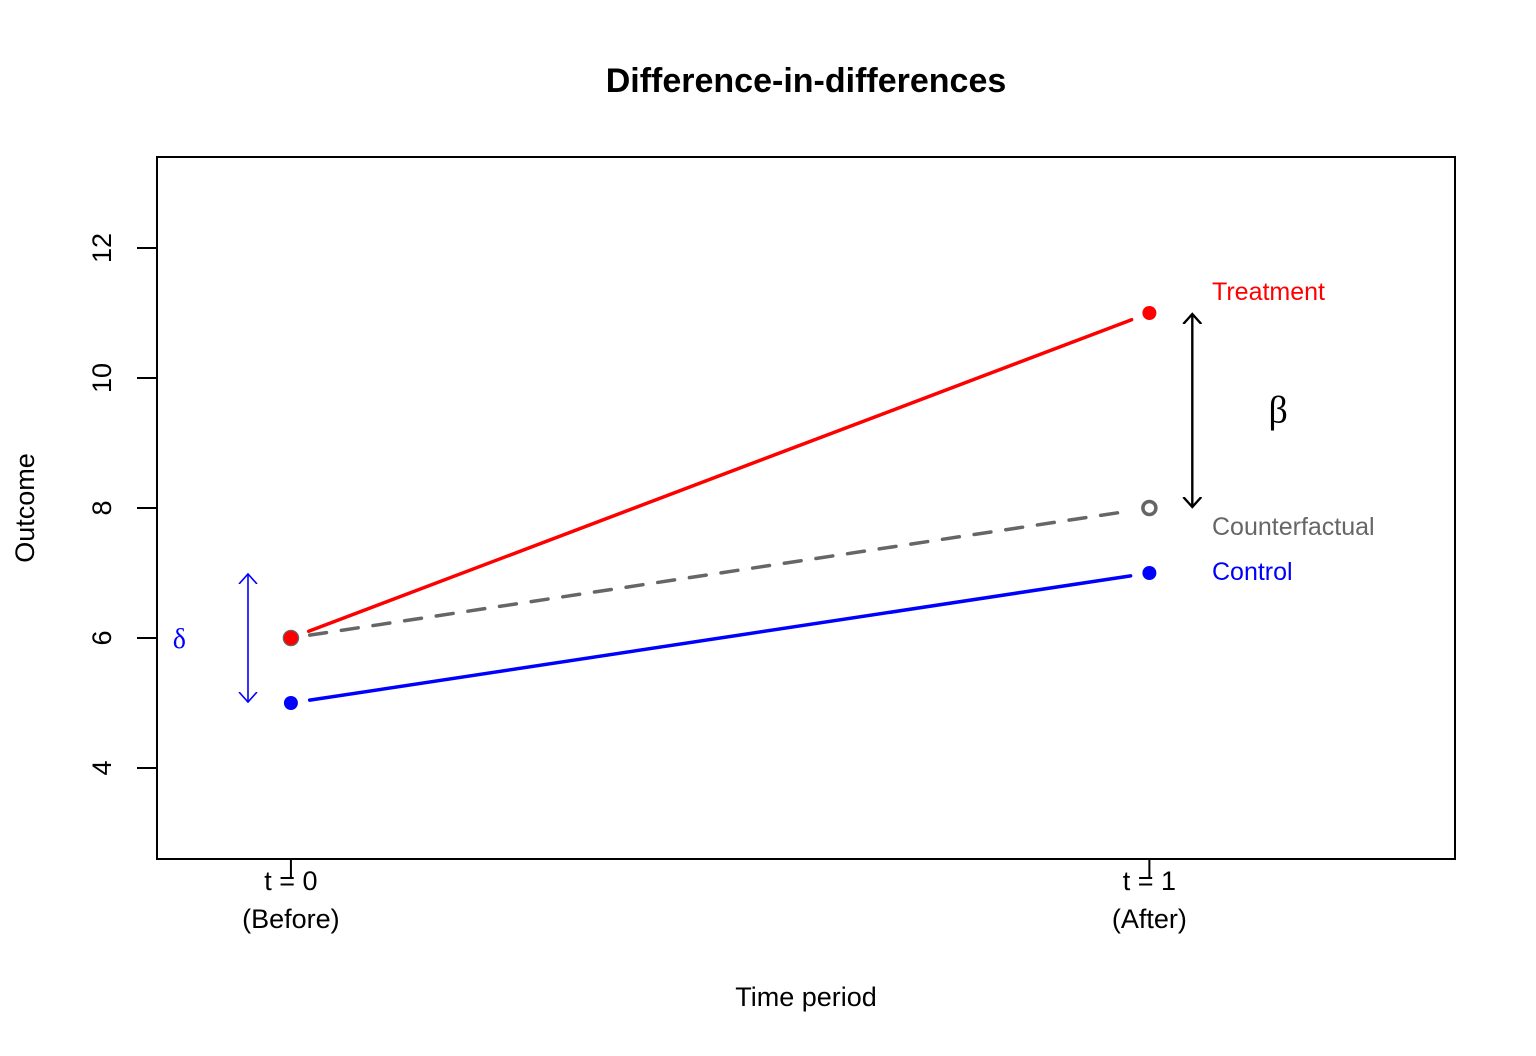  Describe the element at coordinates (714, 896) in the screenshot. I see `x-axis: t = 0 (Before) t = 1 (After)` at that location.